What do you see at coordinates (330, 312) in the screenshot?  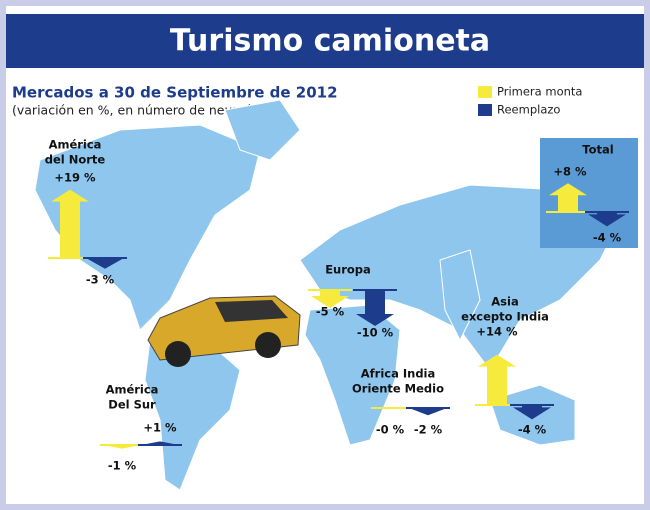 I see `value-label: -5 %` at bounding box center [330, 312].